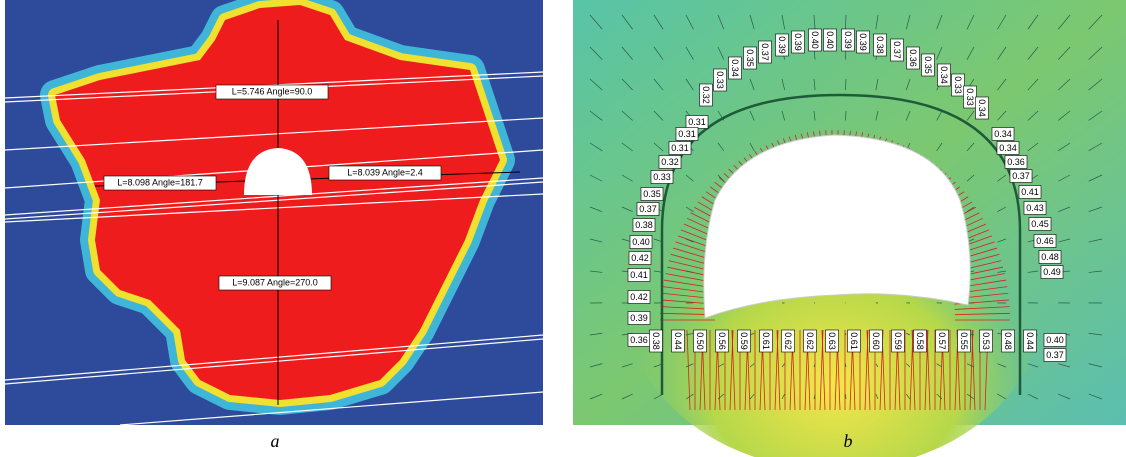 This screenshot has width=1126, height=457. I want to click on value-label: 0.49, so click(1052, 272).